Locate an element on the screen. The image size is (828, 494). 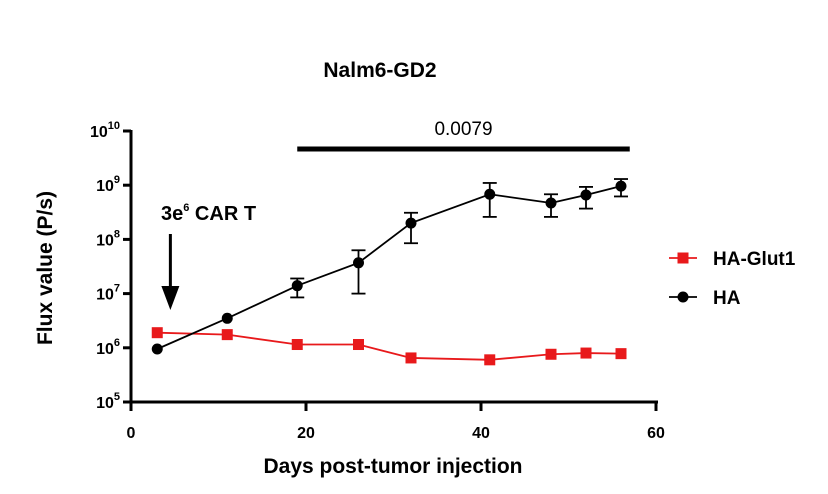
y-tick-label: 10⁸ is located at coordinates (108, 238).